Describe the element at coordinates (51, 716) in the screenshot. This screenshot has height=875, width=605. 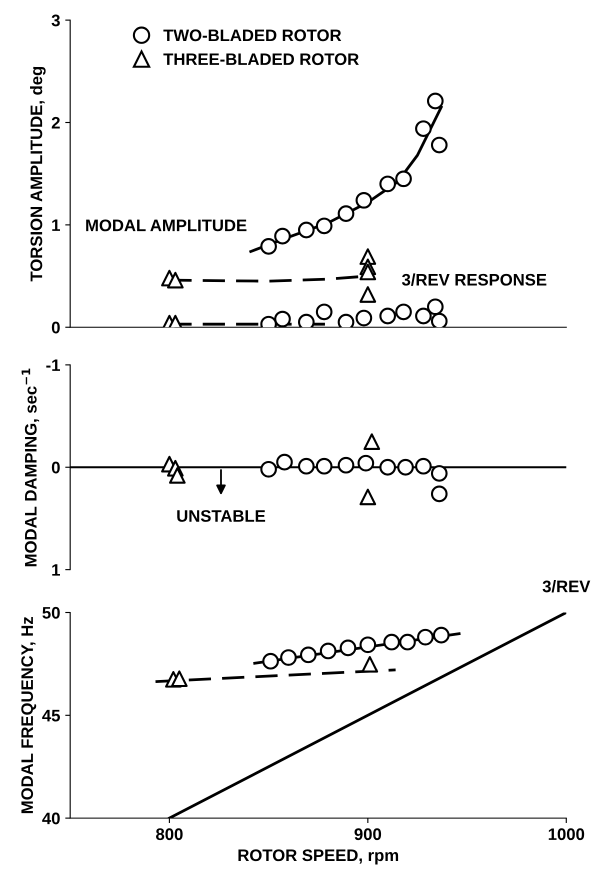
I see `y-tick-label: 45` at that location.